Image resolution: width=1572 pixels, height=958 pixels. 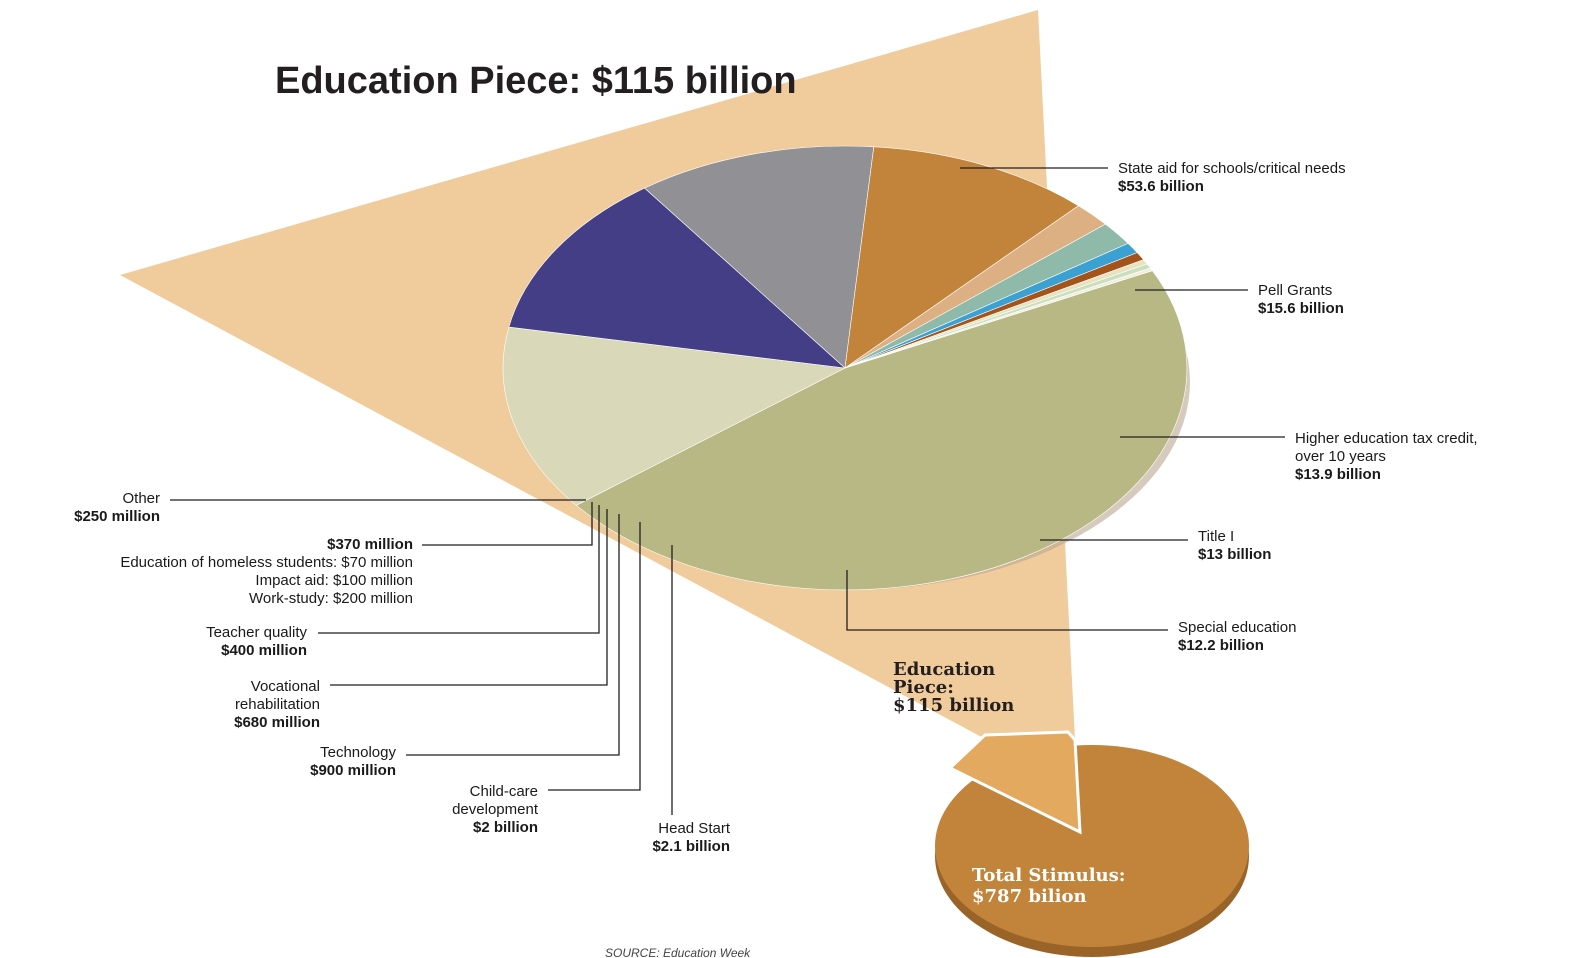 I want to click on label-special-education: Special education$12.2 billion, so click(x=1071, y=612).